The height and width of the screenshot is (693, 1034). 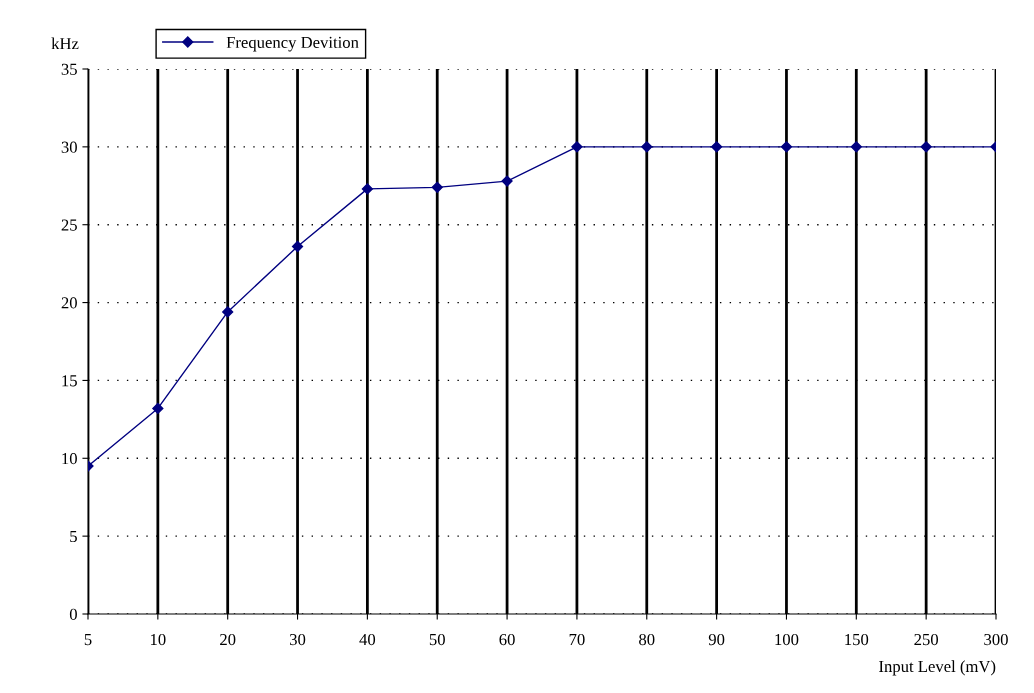 I want to click on x-tick-label: 100, so click(x=787, y=639).